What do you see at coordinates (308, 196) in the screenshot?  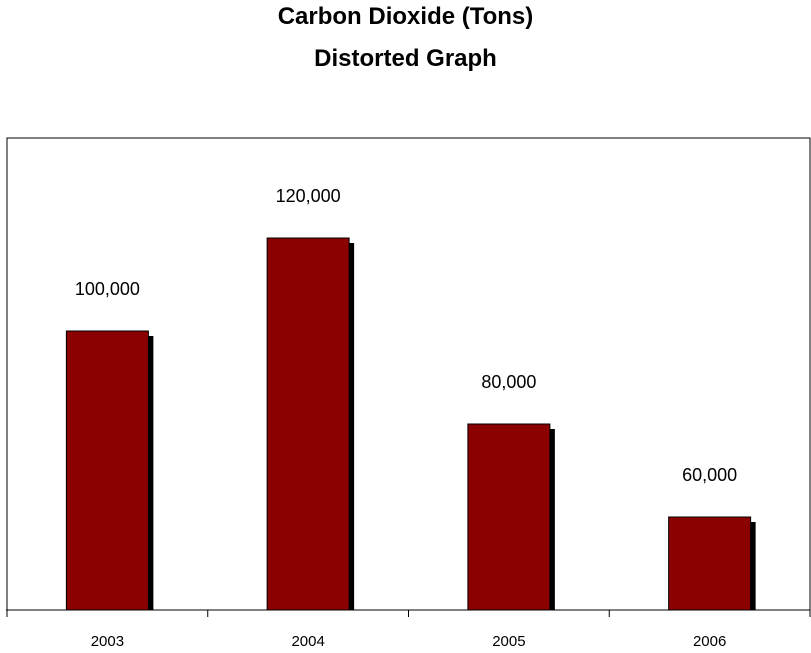 I see `data-label-2004: 120,000` at bounding box center [308, 196].